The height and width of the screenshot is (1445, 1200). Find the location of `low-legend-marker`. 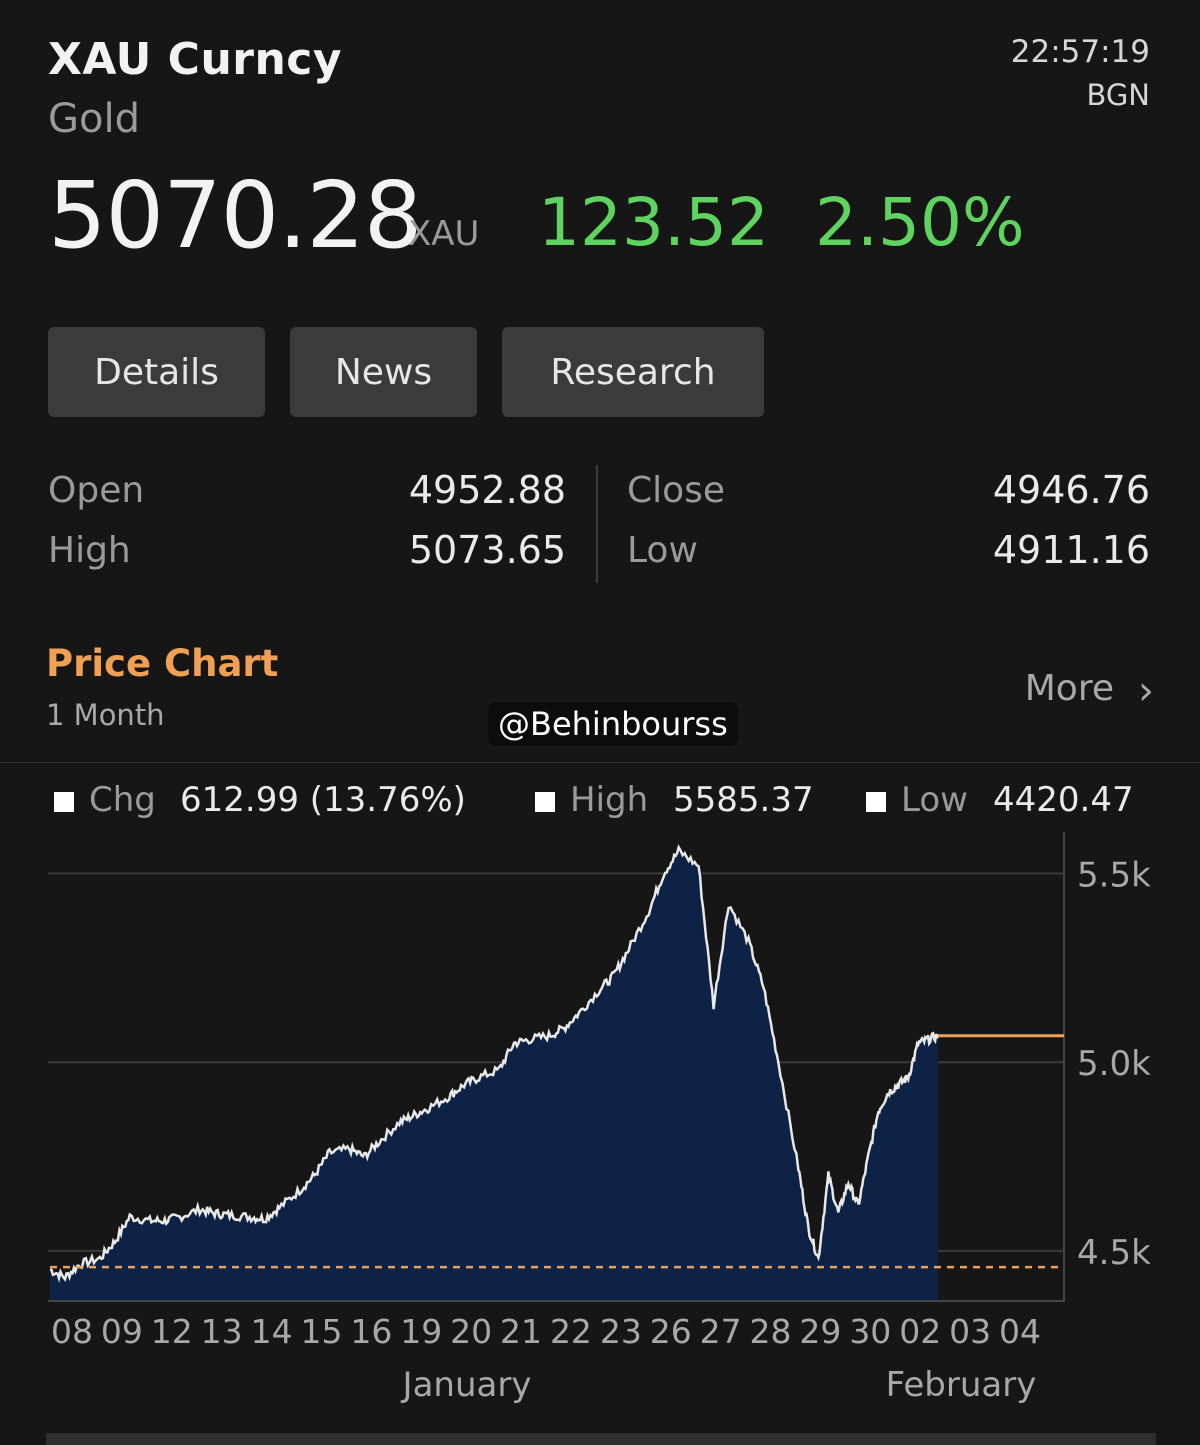

low-legend-marker is located at coordinates (876, 802).